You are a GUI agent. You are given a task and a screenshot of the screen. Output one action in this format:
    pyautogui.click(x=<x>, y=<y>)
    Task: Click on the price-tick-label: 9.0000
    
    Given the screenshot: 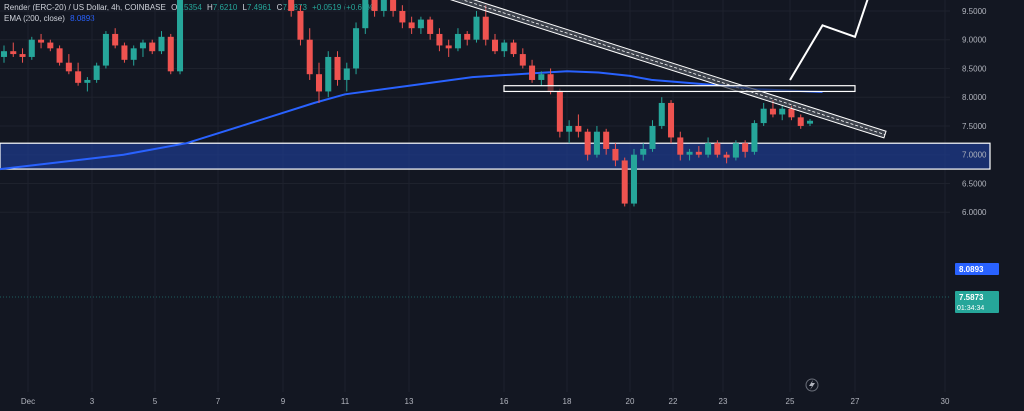 What is the action you would take?
    pyautogui.click(x=974, y=40)
    